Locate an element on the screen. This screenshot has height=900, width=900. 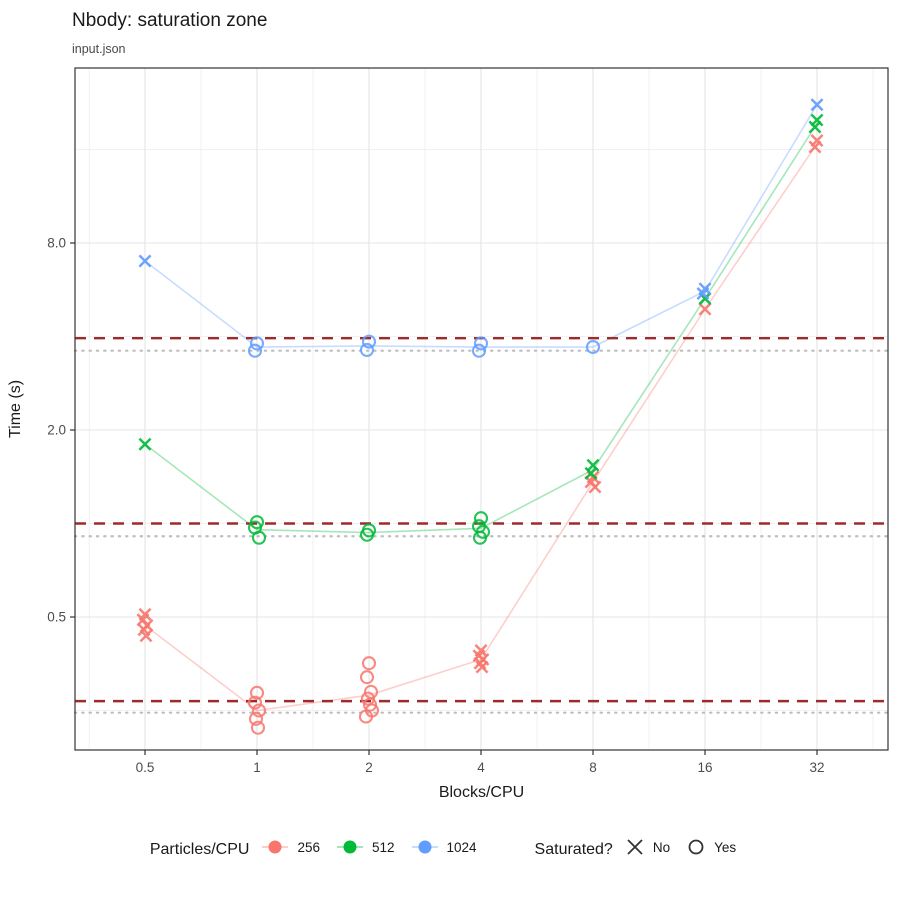
y-tick-label: 0.5 is located at coordinates (56, 617).